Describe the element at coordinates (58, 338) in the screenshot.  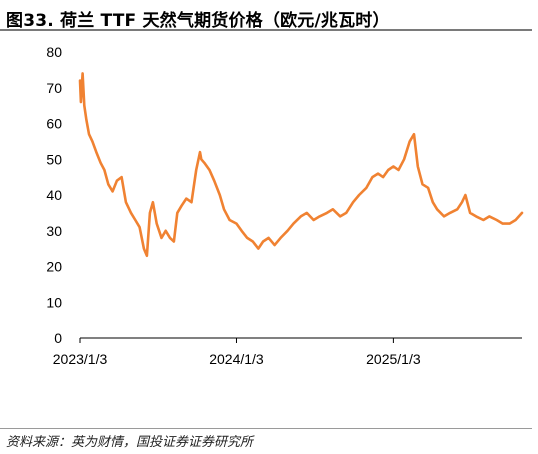
I see `y-tick-label: 0` at that location.